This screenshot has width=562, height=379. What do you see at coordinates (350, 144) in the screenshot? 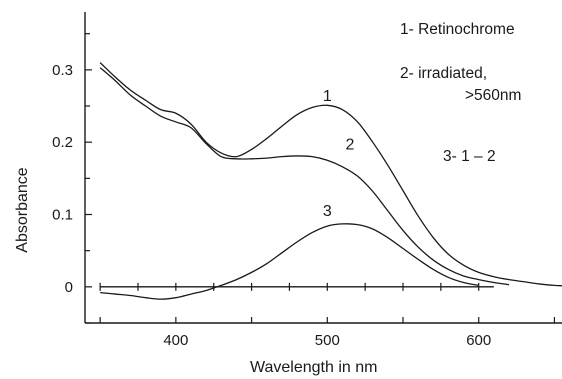
I see `series-2-label: 2` at bounding box center [350, 144].